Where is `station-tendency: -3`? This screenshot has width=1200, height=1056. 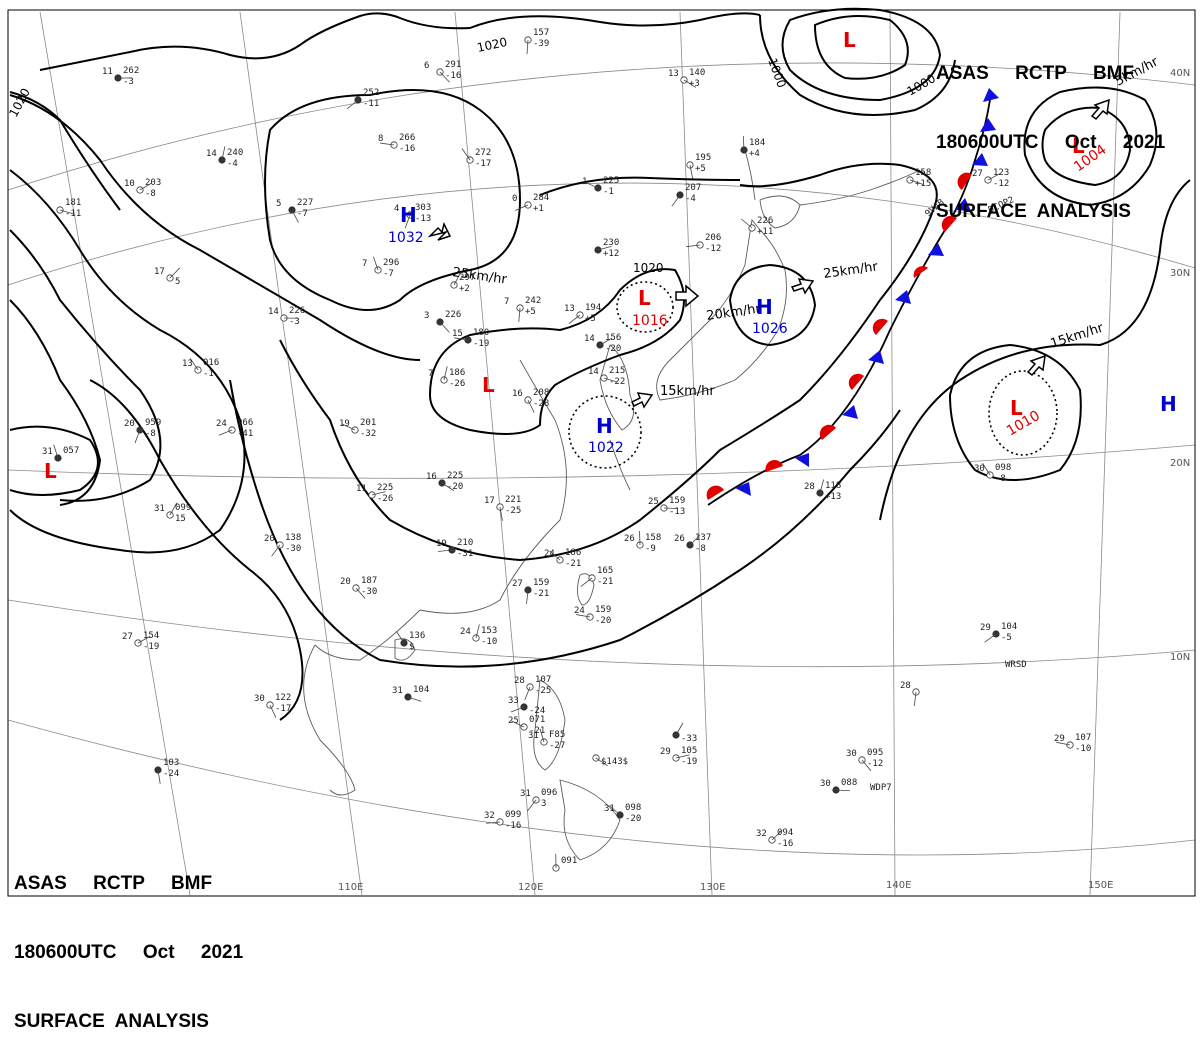
station-tendency: -3 is located at coordinates (128, 82).